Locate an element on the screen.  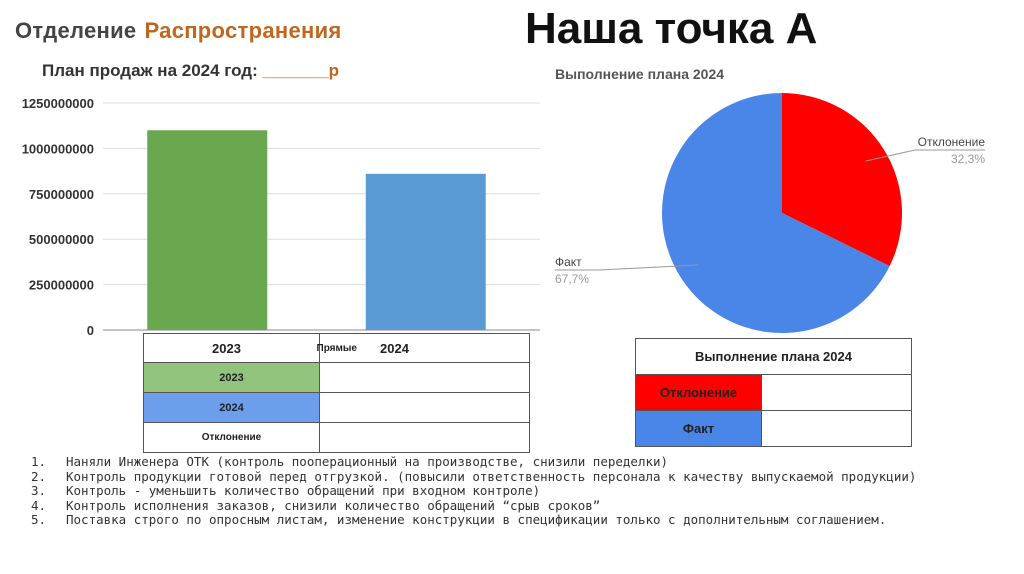
sales-table-header-cell-1: 2023 Прямые is located at coordinates (250, 348).